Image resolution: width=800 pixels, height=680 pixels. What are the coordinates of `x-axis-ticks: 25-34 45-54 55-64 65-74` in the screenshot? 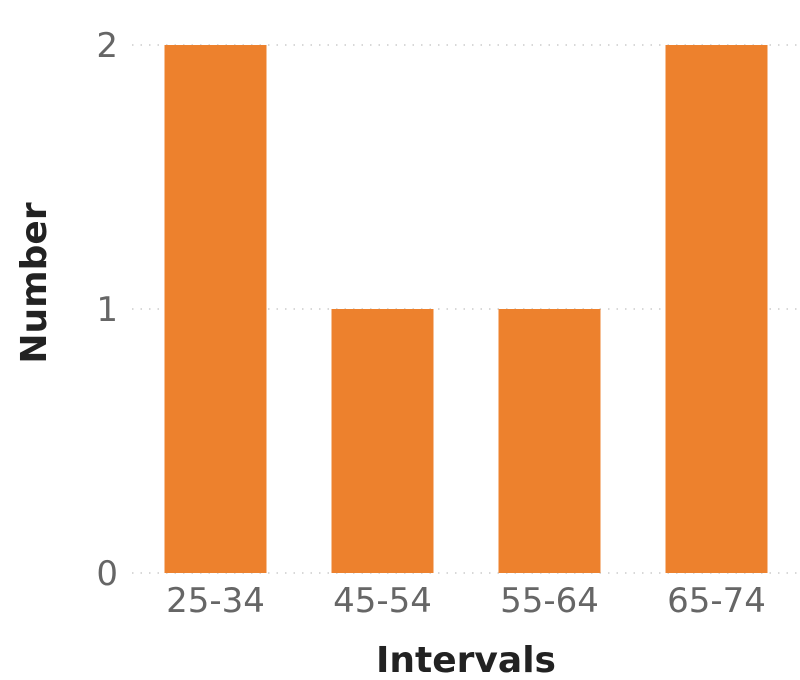 It's located at (466, 601).